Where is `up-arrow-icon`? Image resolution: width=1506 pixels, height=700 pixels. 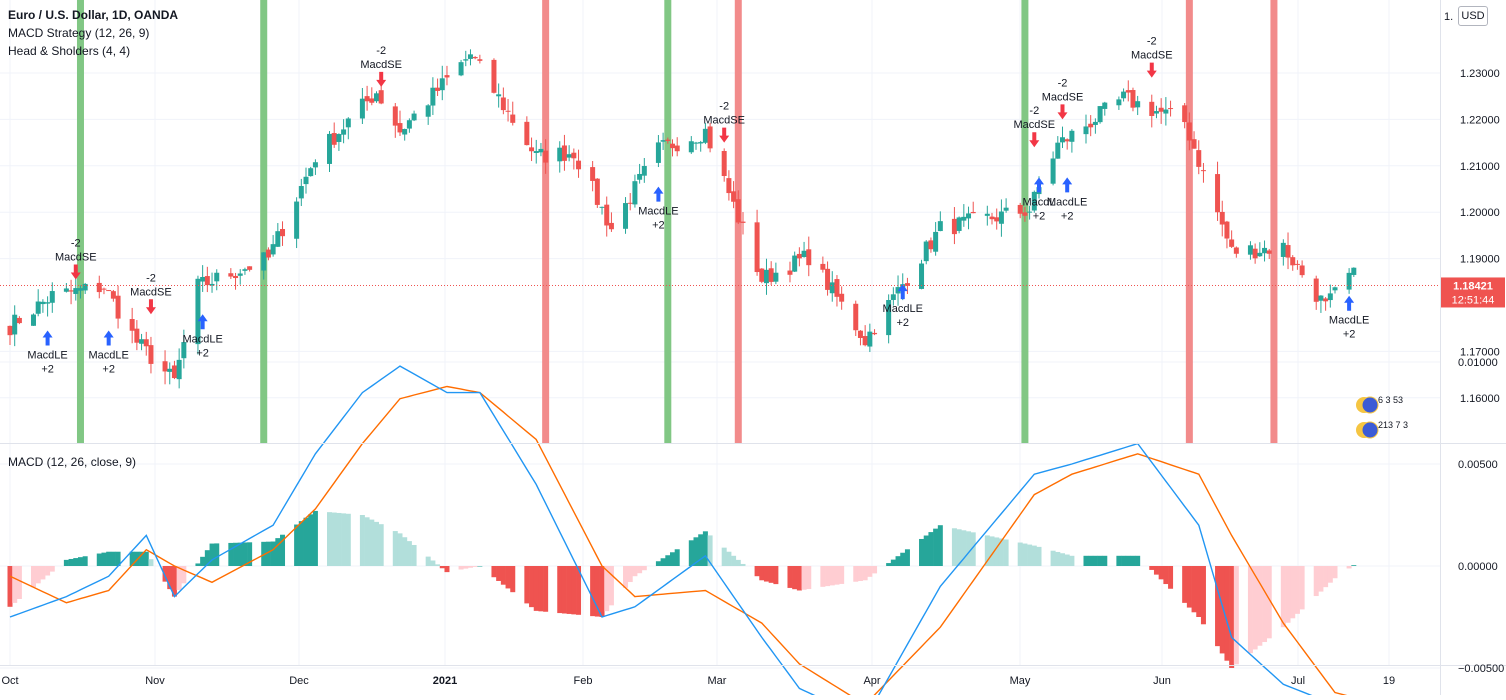
up-arrow-icon is located at coordinates (108, 338).